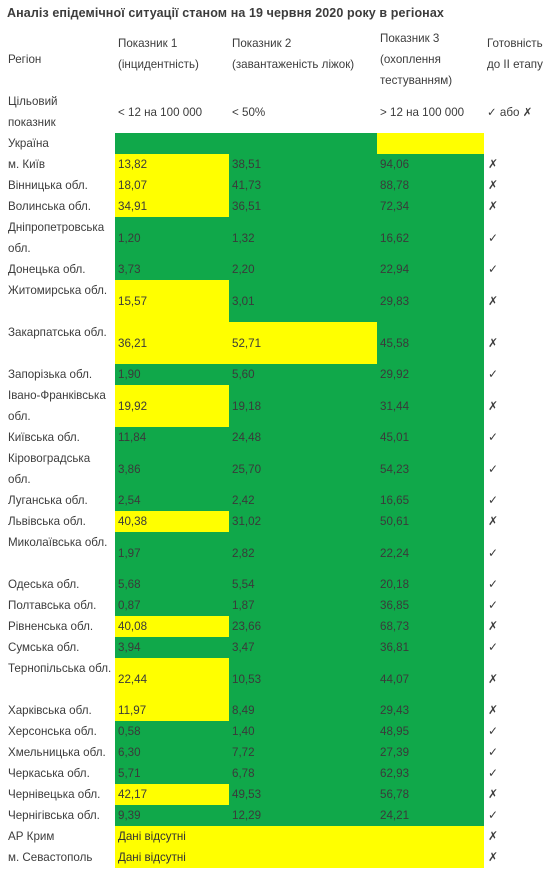 Image resolution: width=550 pixels, height=880 pixels. I want to click on indicator-3-value: 54,23, so click(430, 469).